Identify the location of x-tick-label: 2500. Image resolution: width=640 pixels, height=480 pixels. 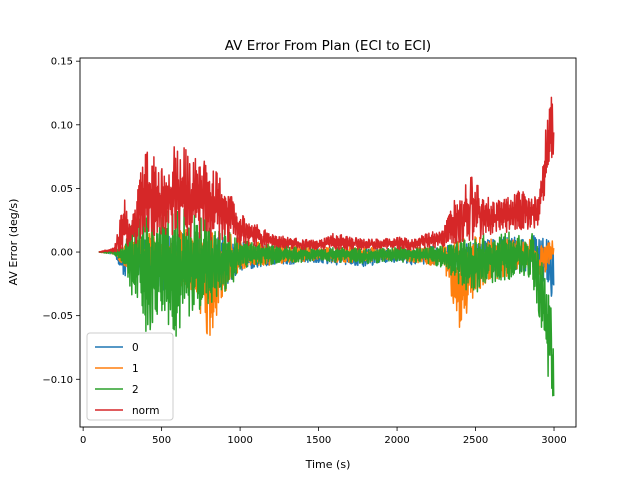
(475, 440).